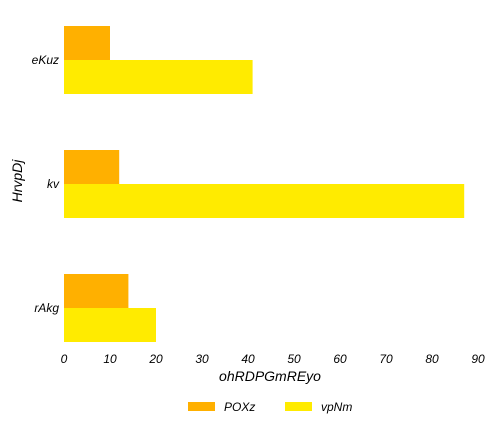 Image resolution: width=496 pixels, height=434 pixels. I want to click on y-category-label: rAkg, so click(46, 308).